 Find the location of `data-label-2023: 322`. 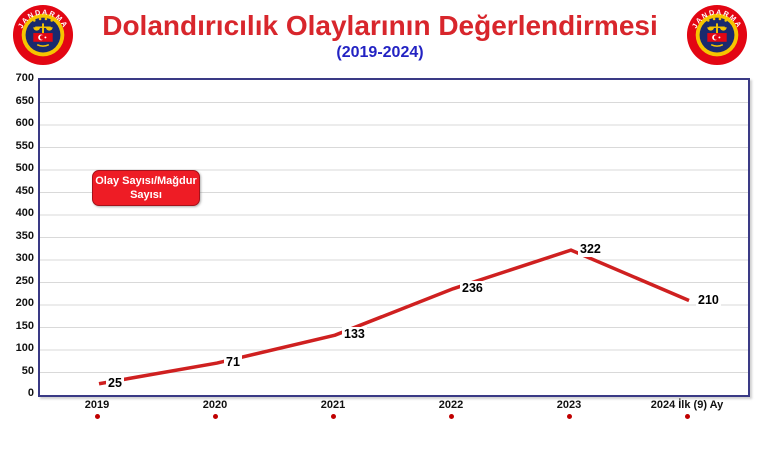

data-label-2023: 322 is located at coordinates (590, 250).